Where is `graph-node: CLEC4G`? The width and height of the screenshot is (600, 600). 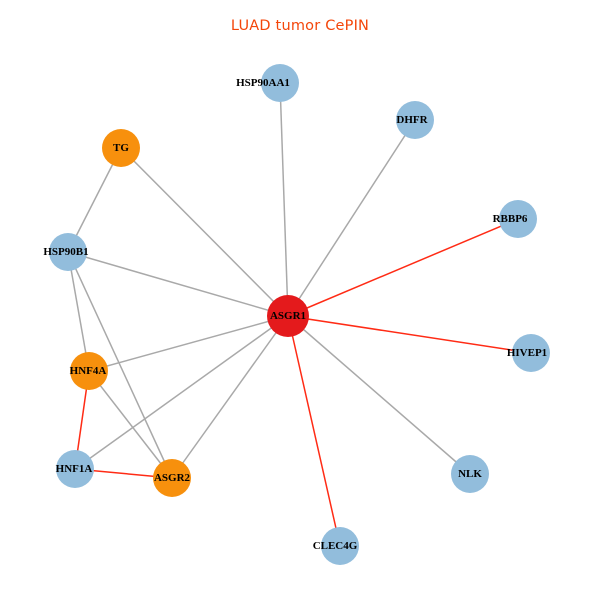 graph-node: CLEC4G is located at coordinates (336, 546).